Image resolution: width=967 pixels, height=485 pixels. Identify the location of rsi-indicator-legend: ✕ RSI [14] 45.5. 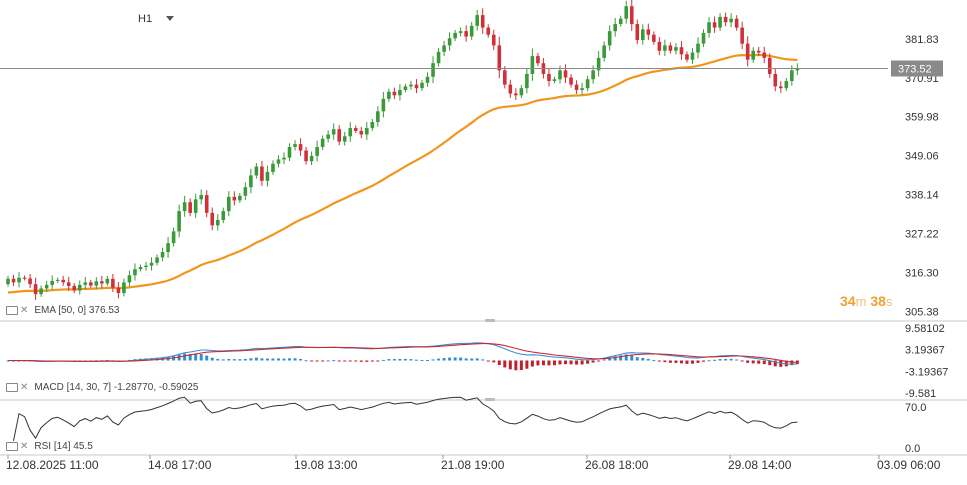
(49, 446).